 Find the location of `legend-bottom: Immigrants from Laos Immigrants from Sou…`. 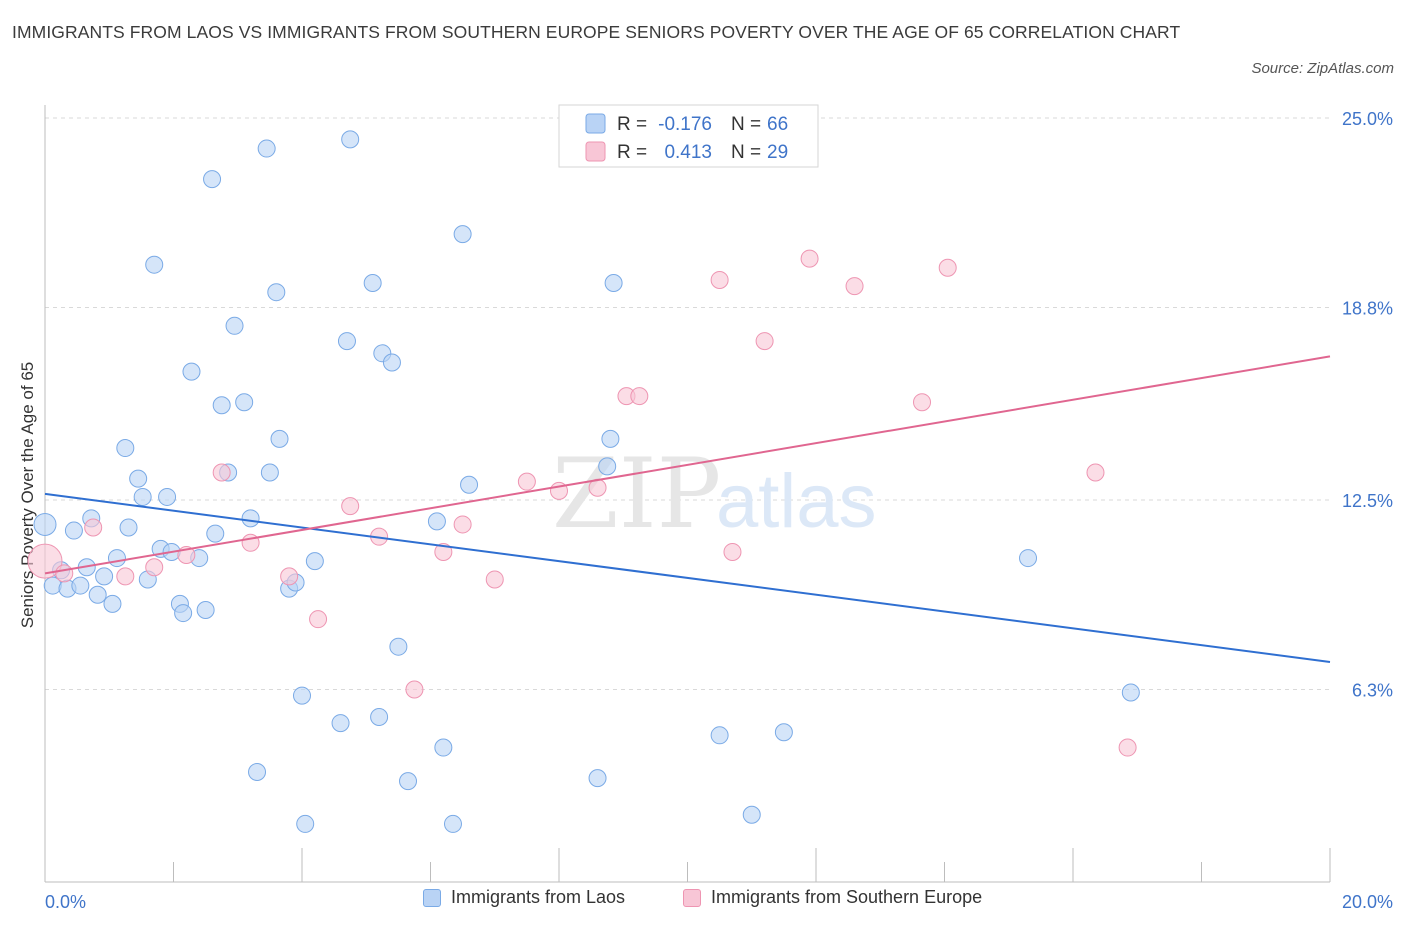

legend-bottom: Immigrants from Laos Immigrants from Sou… is located at coordinates (703, 902).